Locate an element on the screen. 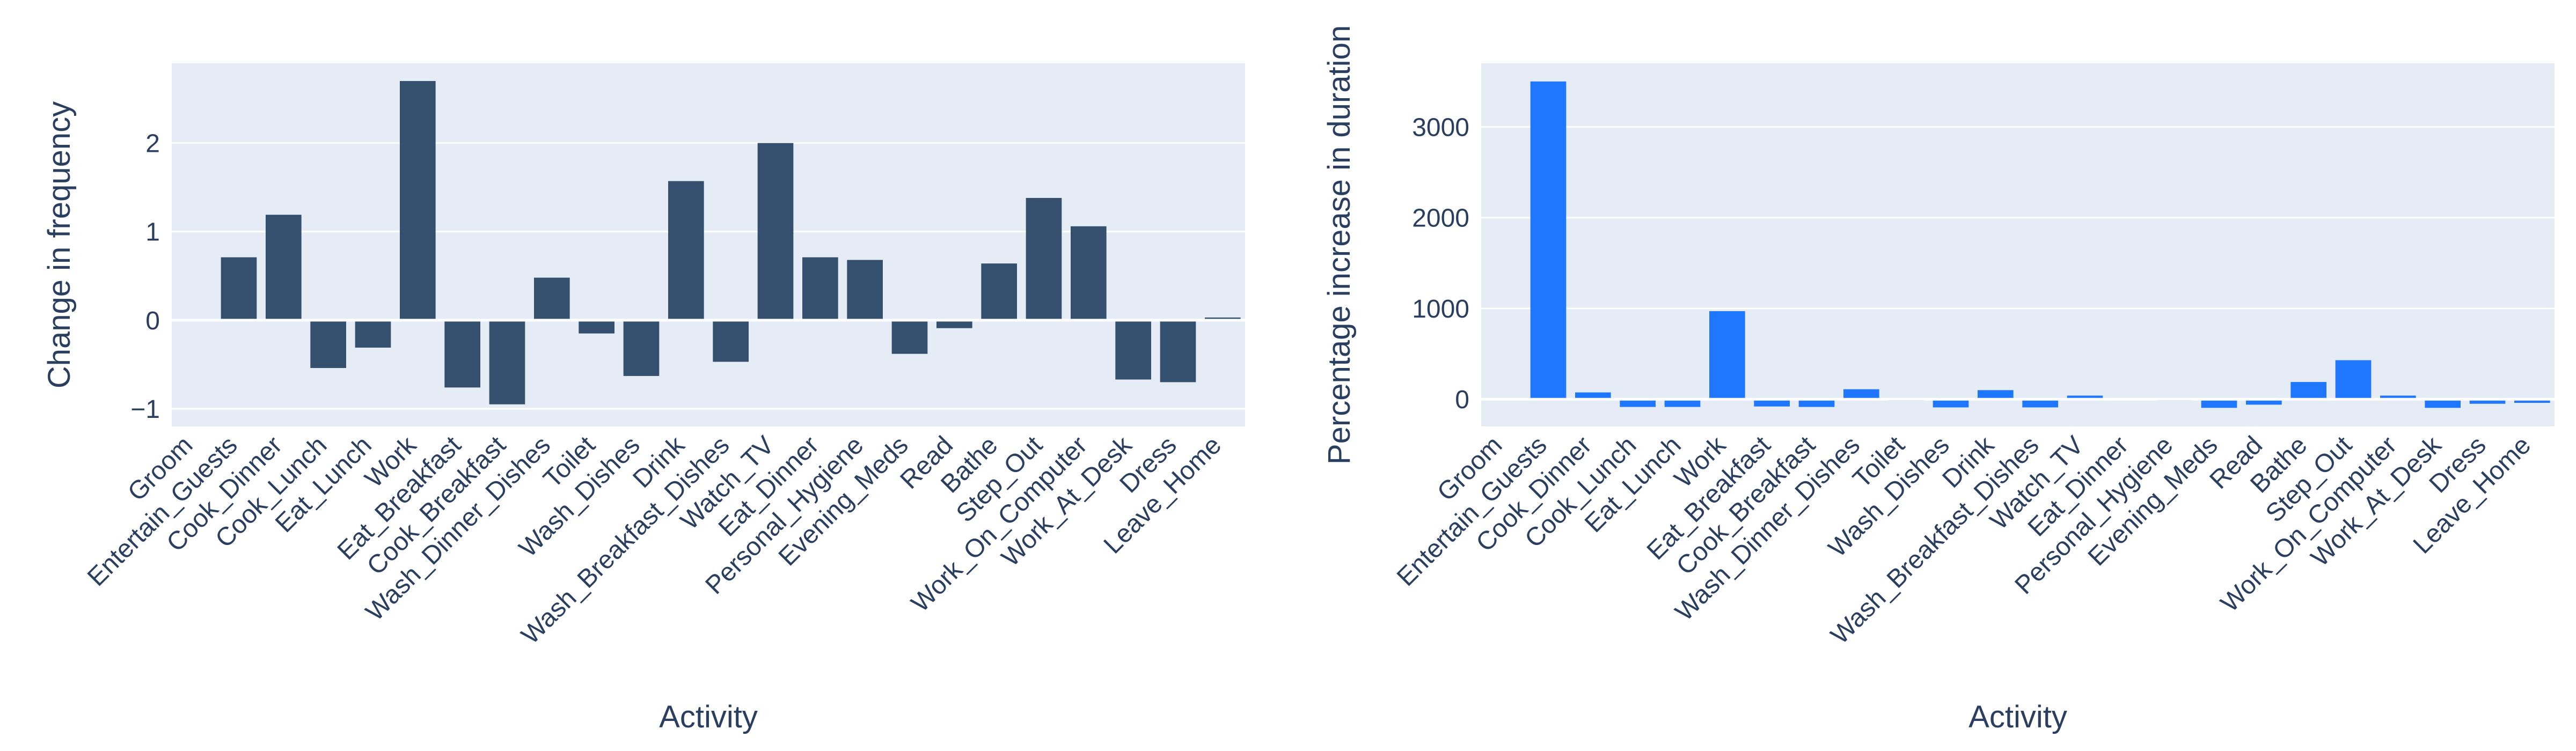 The height and width of the screenshot is (751, 2576). bar-leave-home is located at coordinates (2532, 401).